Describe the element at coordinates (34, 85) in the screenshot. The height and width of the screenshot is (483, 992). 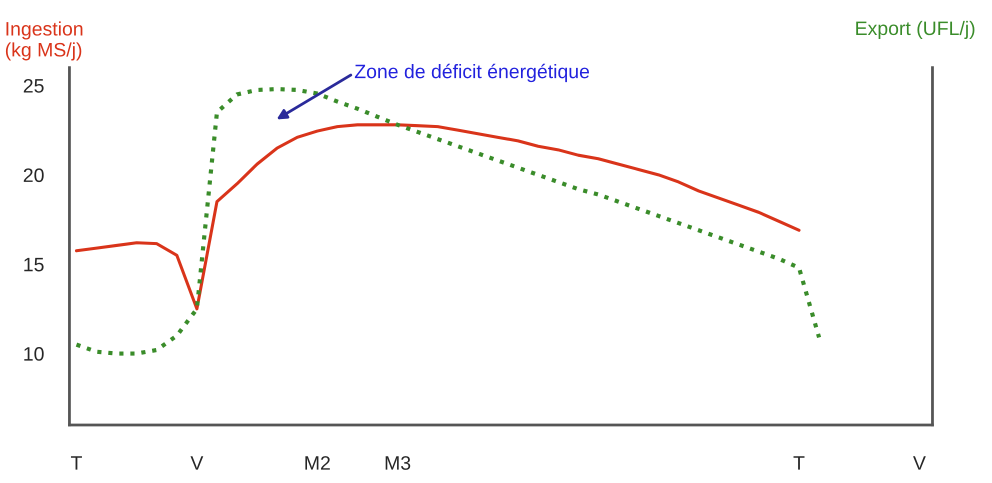
I see `y-tick-label: 25` at that location.